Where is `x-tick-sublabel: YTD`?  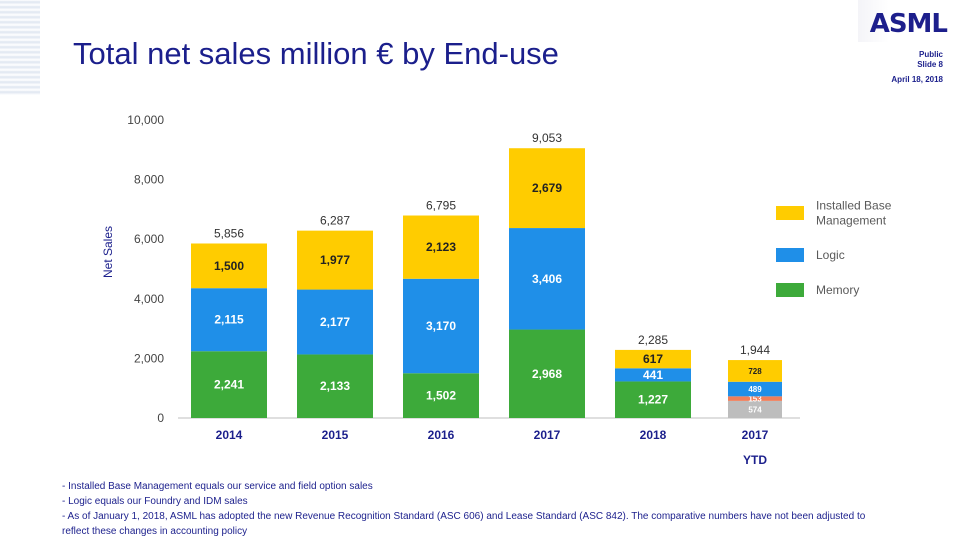
x-tick-sublabel: YTD is located at coordinates (755, 460).